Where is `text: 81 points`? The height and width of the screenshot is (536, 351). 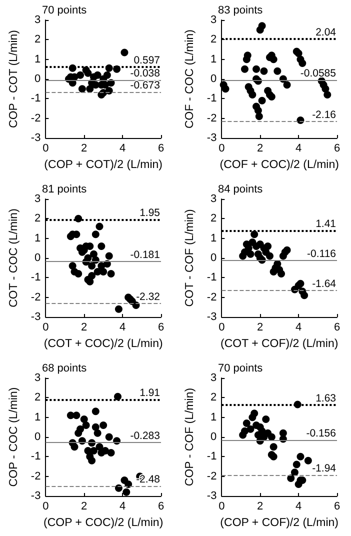
text: 81 points is located at coordinates (65, 190).